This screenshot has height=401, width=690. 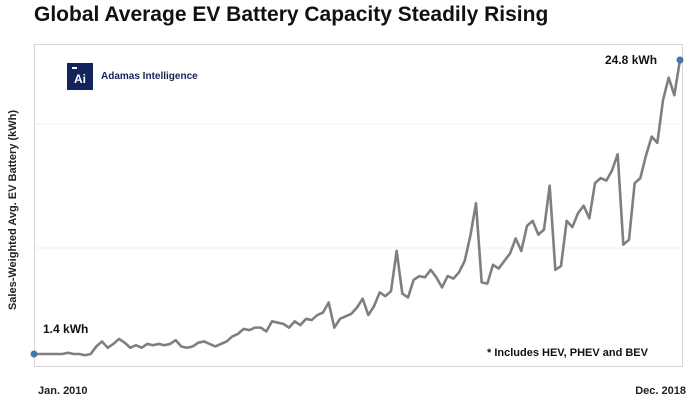 I want to click on start-value-label: 1.4 kWh, so click(x=66, y=329).